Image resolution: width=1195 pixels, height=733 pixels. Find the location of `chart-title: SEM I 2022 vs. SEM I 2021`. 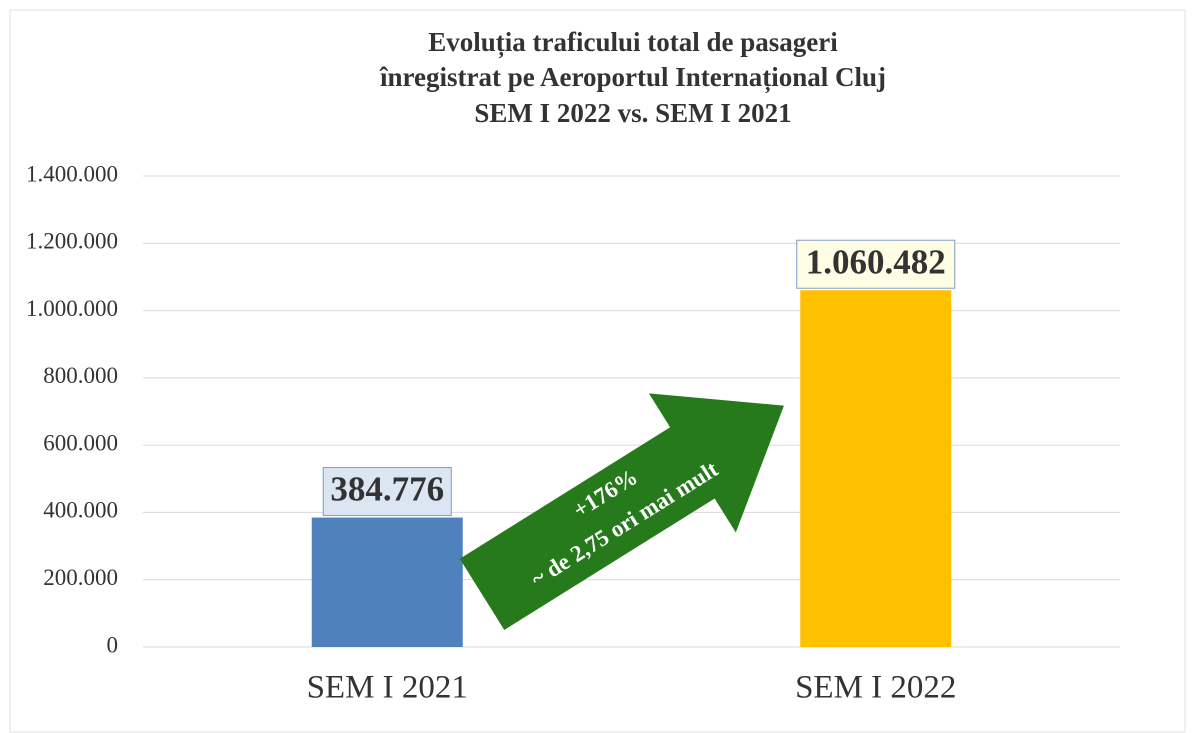

chart-title: SEM I 2022 vs. SEM I 2021 is located at coordinates (632, 113).